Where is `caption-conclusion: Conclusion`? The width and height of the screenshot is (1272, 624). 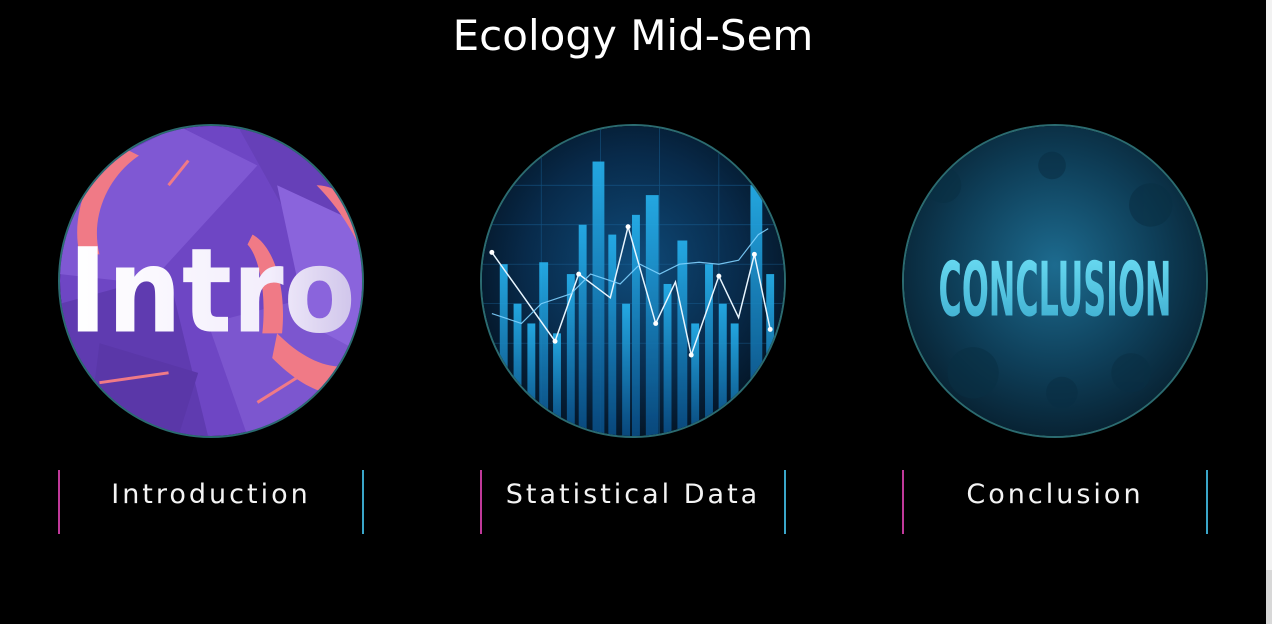 caption-conclusion: Conclusion is located at coordinates (1055, 502).